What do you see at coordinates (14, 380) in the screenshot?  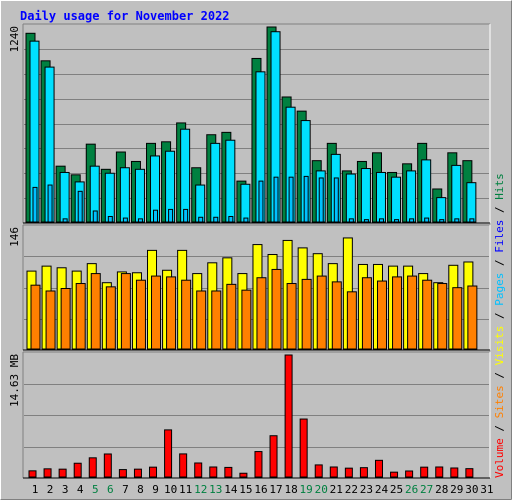 I see `panel-max-label: 14.63 MB` at bounding box center [14, 380].